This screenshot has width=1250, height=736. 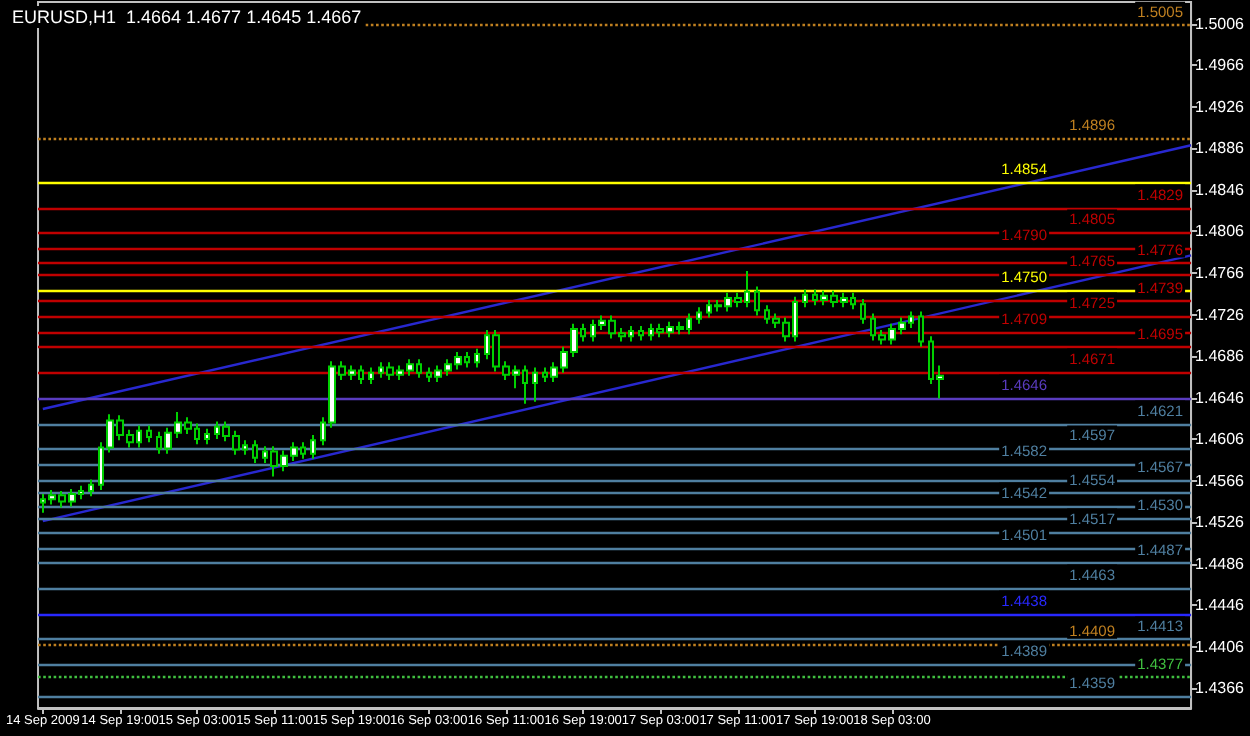 I want to click on y-tick-label: 1.4366, so click(x=1220, y=688).